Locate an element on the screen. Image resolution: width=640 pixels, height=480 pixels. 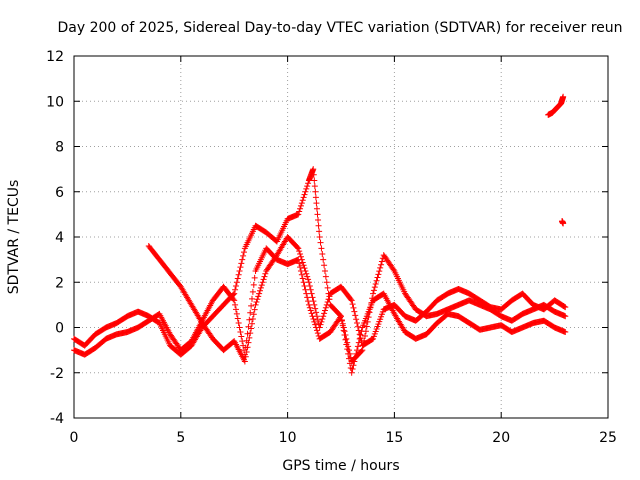
x-tick-label: 5 is located at coordinates (180, 438).